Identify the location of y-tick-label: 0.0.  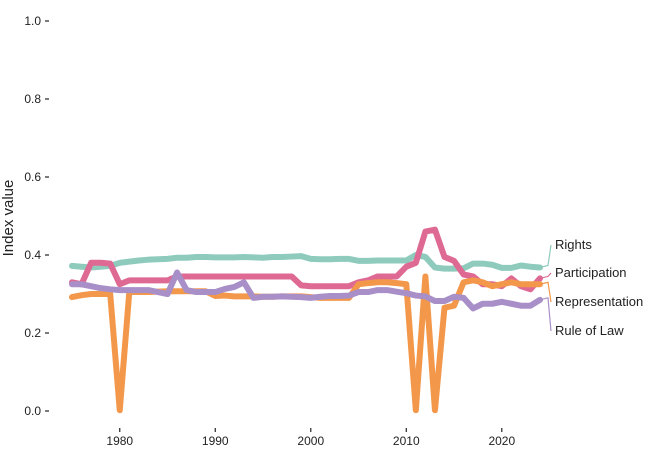
(32, 411).